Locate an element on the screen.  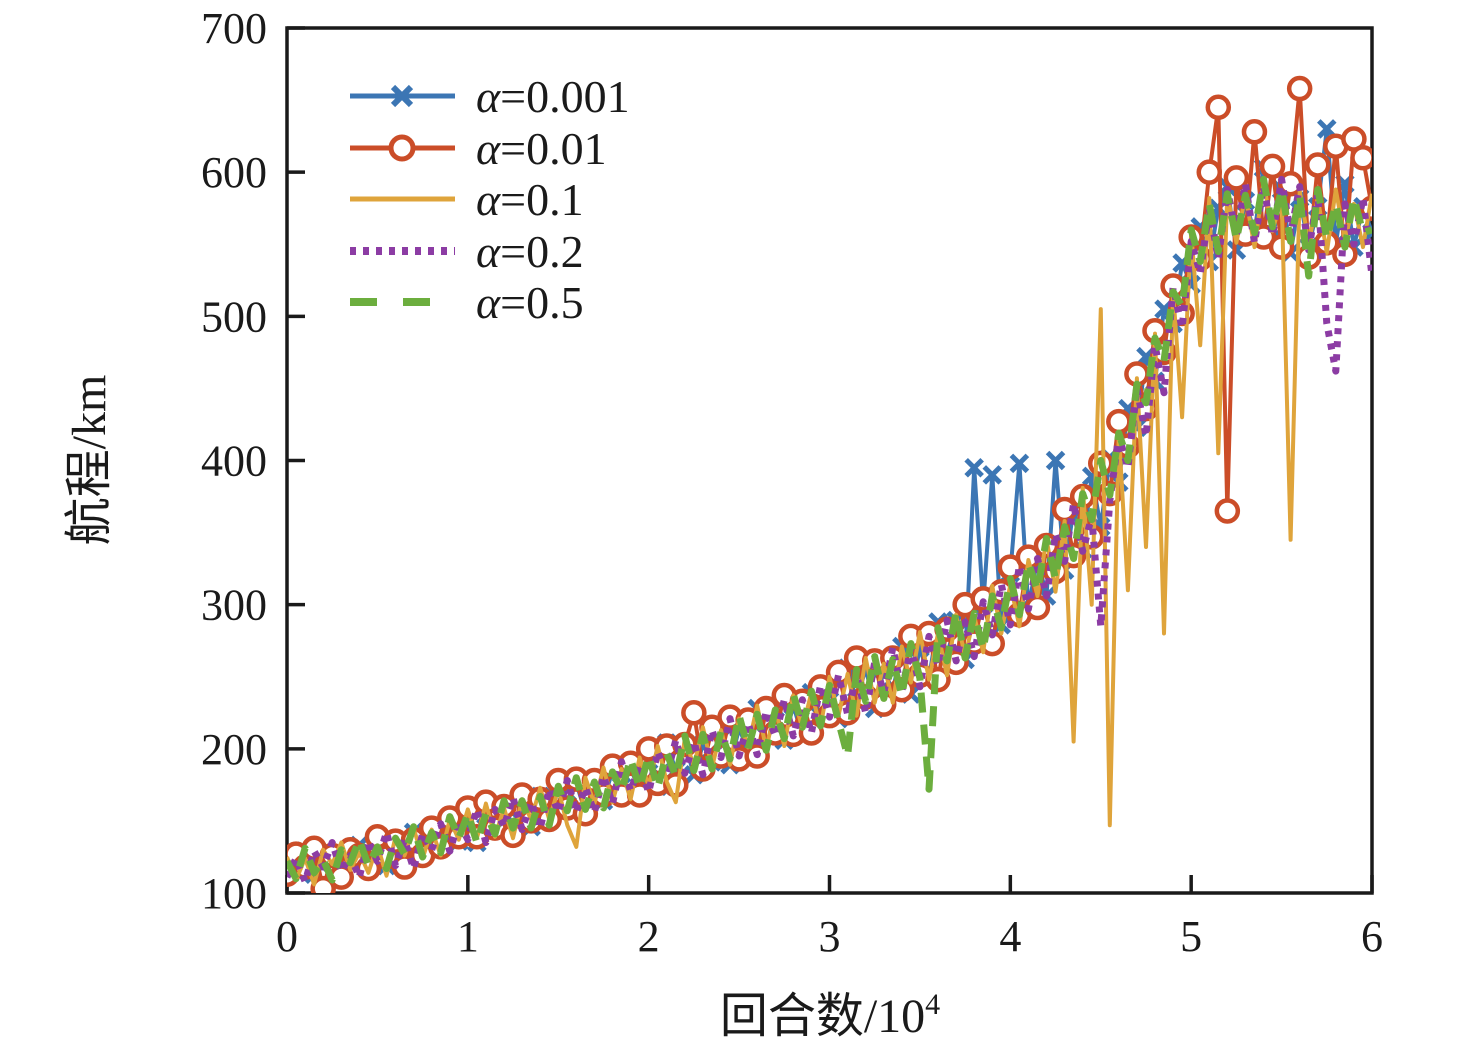
y-tick-label: 400 is located at coordinates (234, 461).